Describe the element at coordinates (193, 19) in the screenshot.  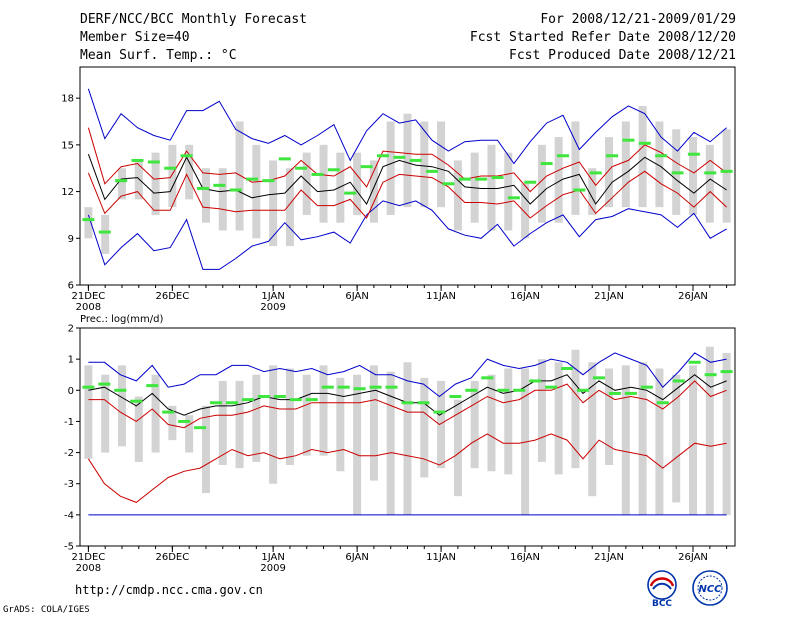
I see `chart-title: DERF/NCC/BCC Monthly Forecast` at that location.